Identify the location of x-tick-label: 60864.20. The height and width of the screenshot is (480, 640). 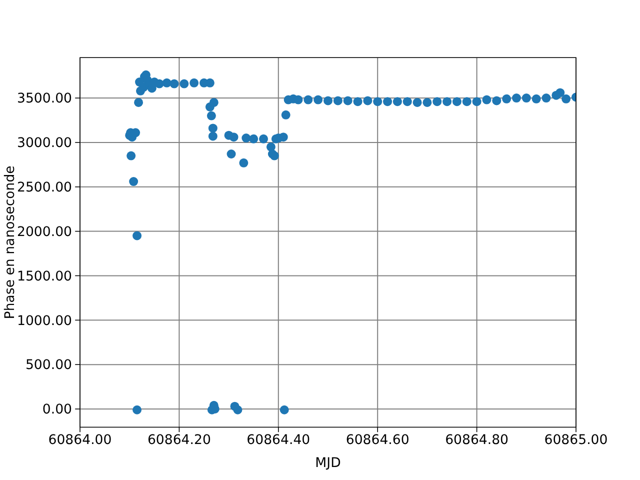
(179, 440).